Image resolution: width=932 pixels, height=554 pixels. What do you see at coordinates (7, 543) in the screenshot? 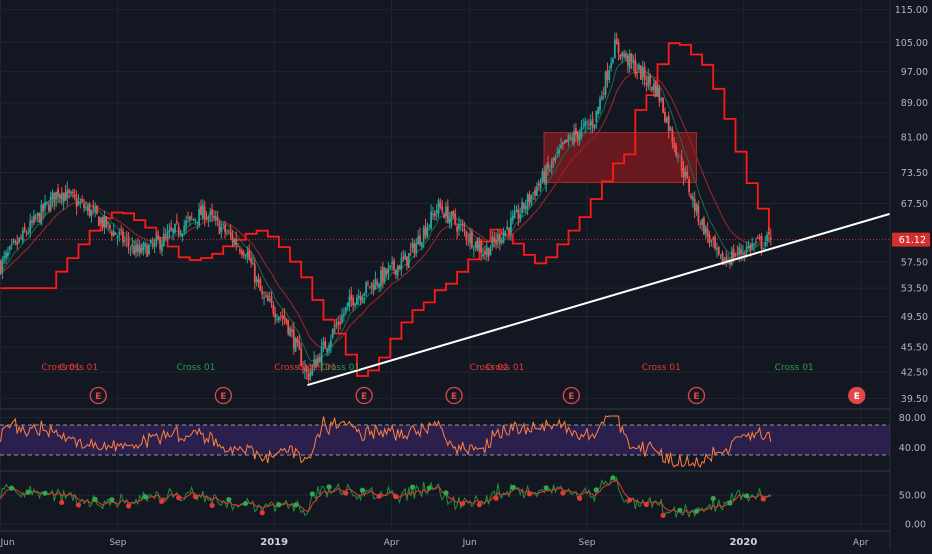
I see `x-tick-label: Jun` at bounding box center [7, 543].